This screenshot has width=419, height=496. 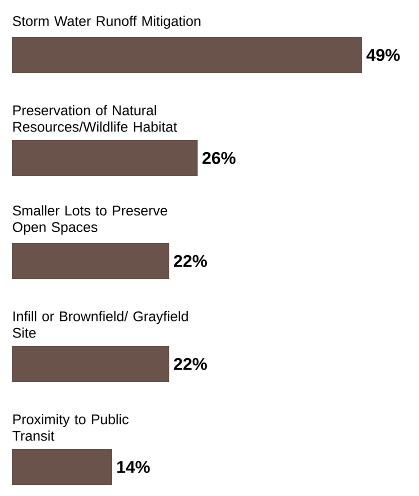 What do you see at coordinates (90, 220) in the screenshot?
I see `y-tick-label: Smaller Lots to Preserve Open Spaces` at bounding box center [90, 220].